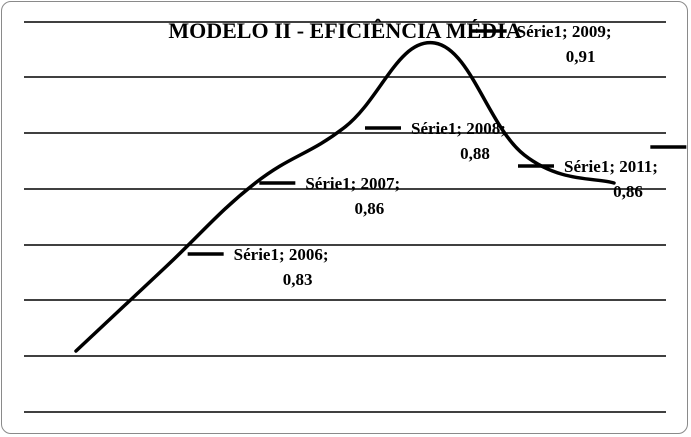 This screenshot has height=437, width=691. I want to click on data-label: Série1; 2011; 0,86, so click(588, 179).